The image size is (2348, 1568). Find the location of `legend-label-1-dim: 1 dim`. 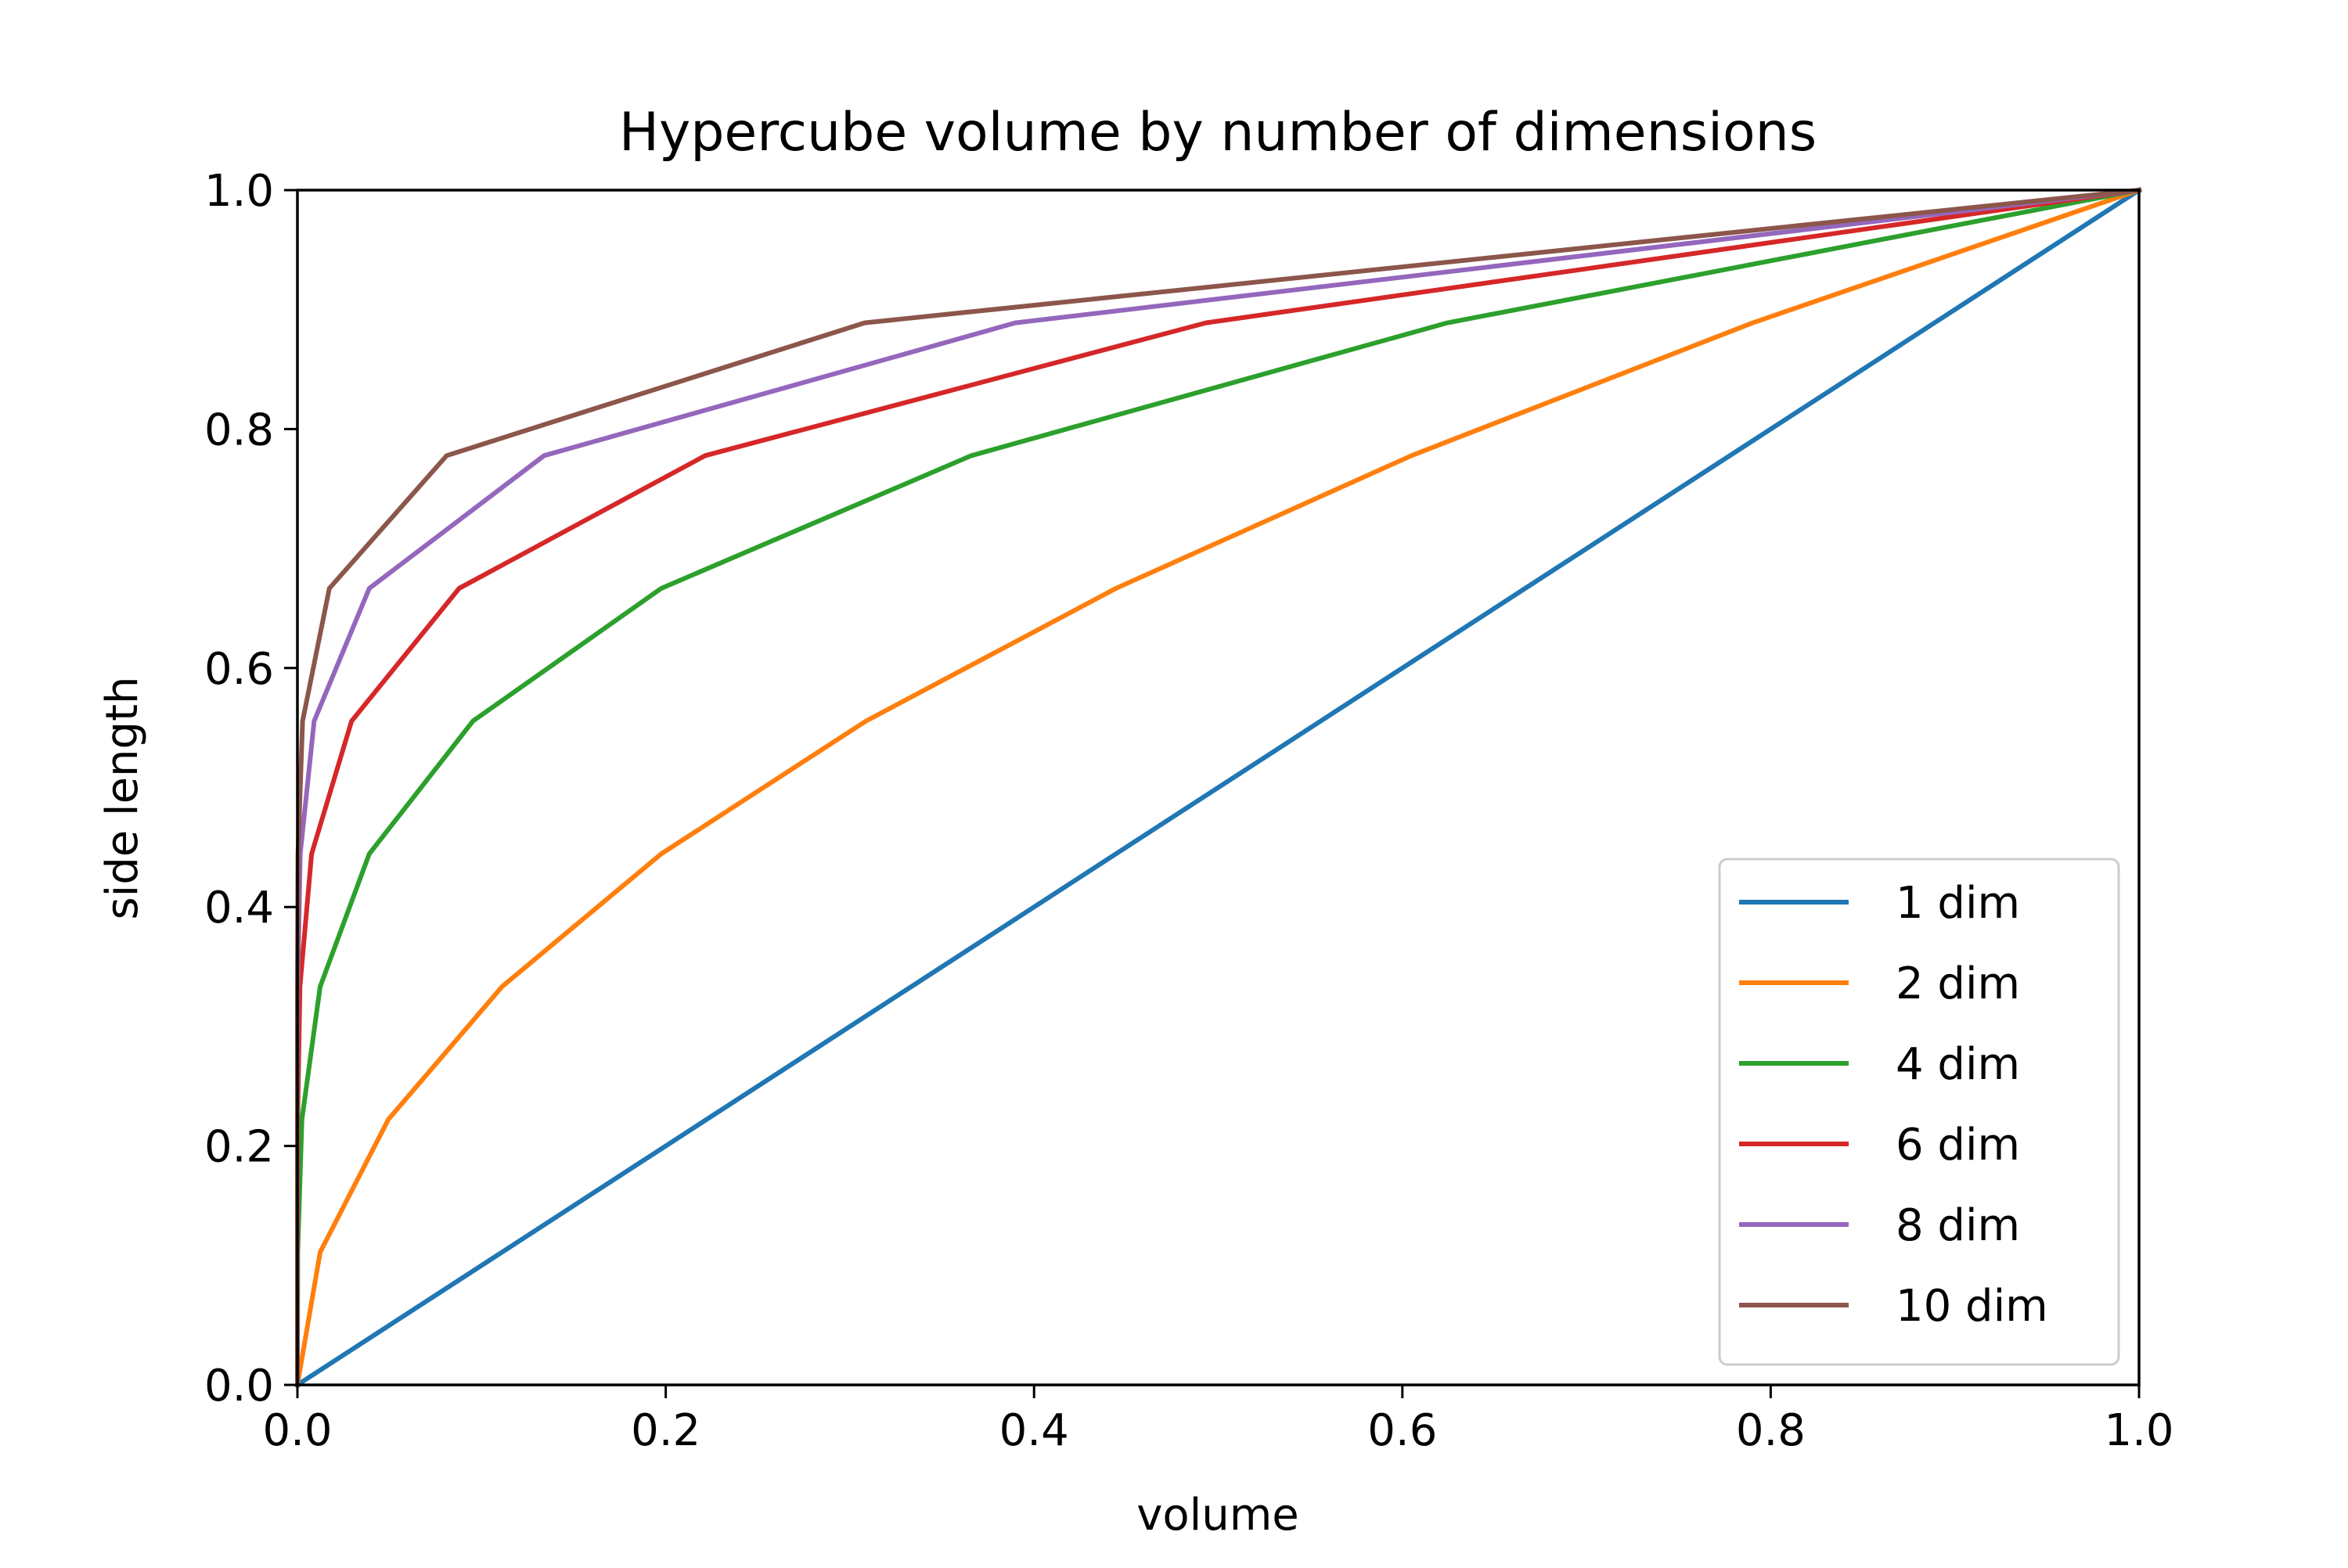

legend-label-1-dim: 1 dim is located at coordinates (1958, 903).